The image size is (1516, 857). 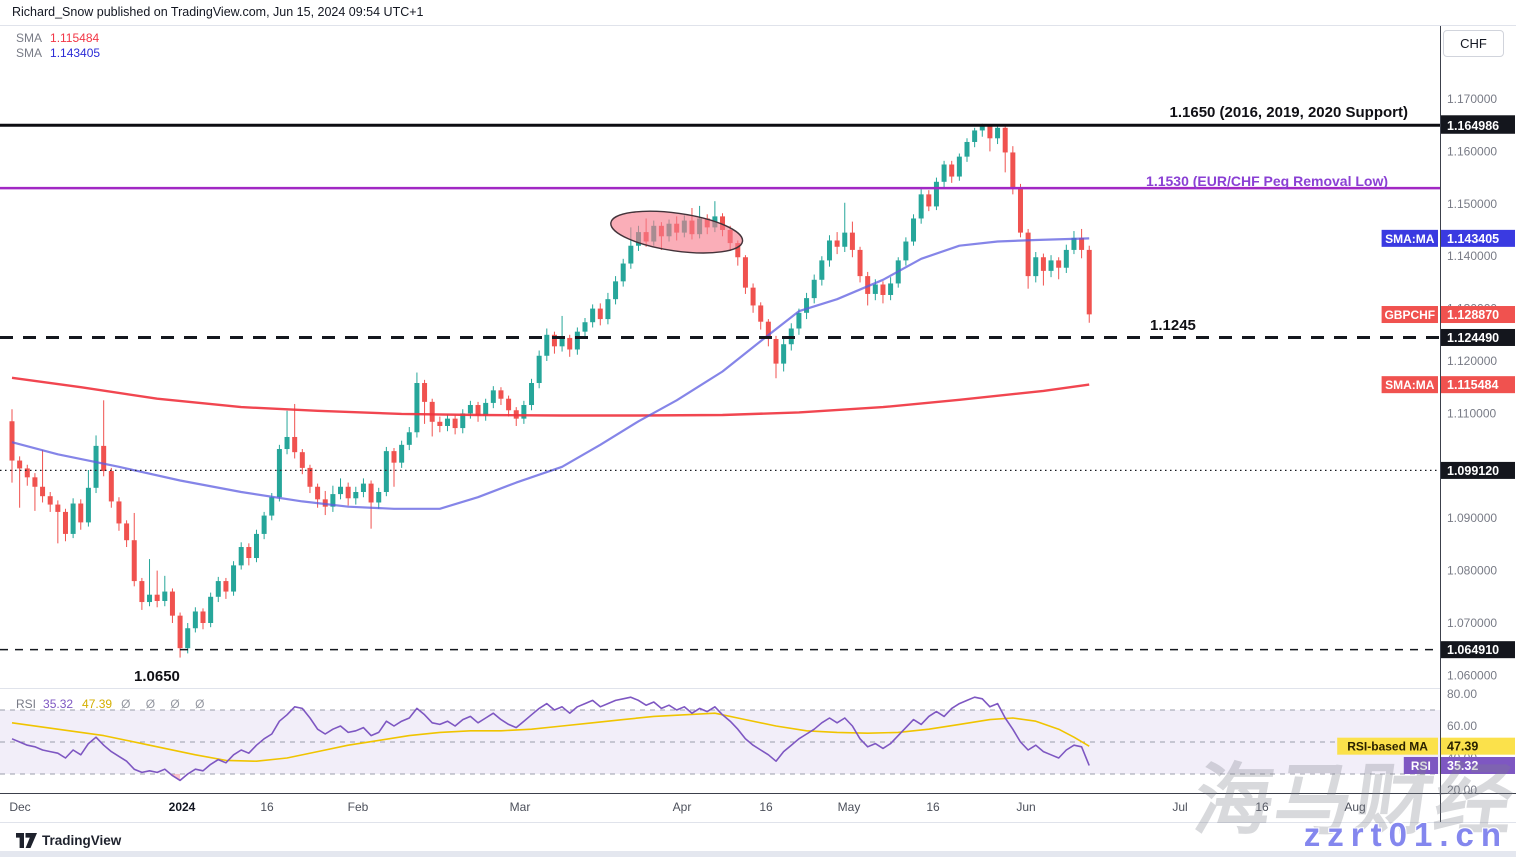 I want to click on low-level-label: 1.0650, so click(x=157, y=676).